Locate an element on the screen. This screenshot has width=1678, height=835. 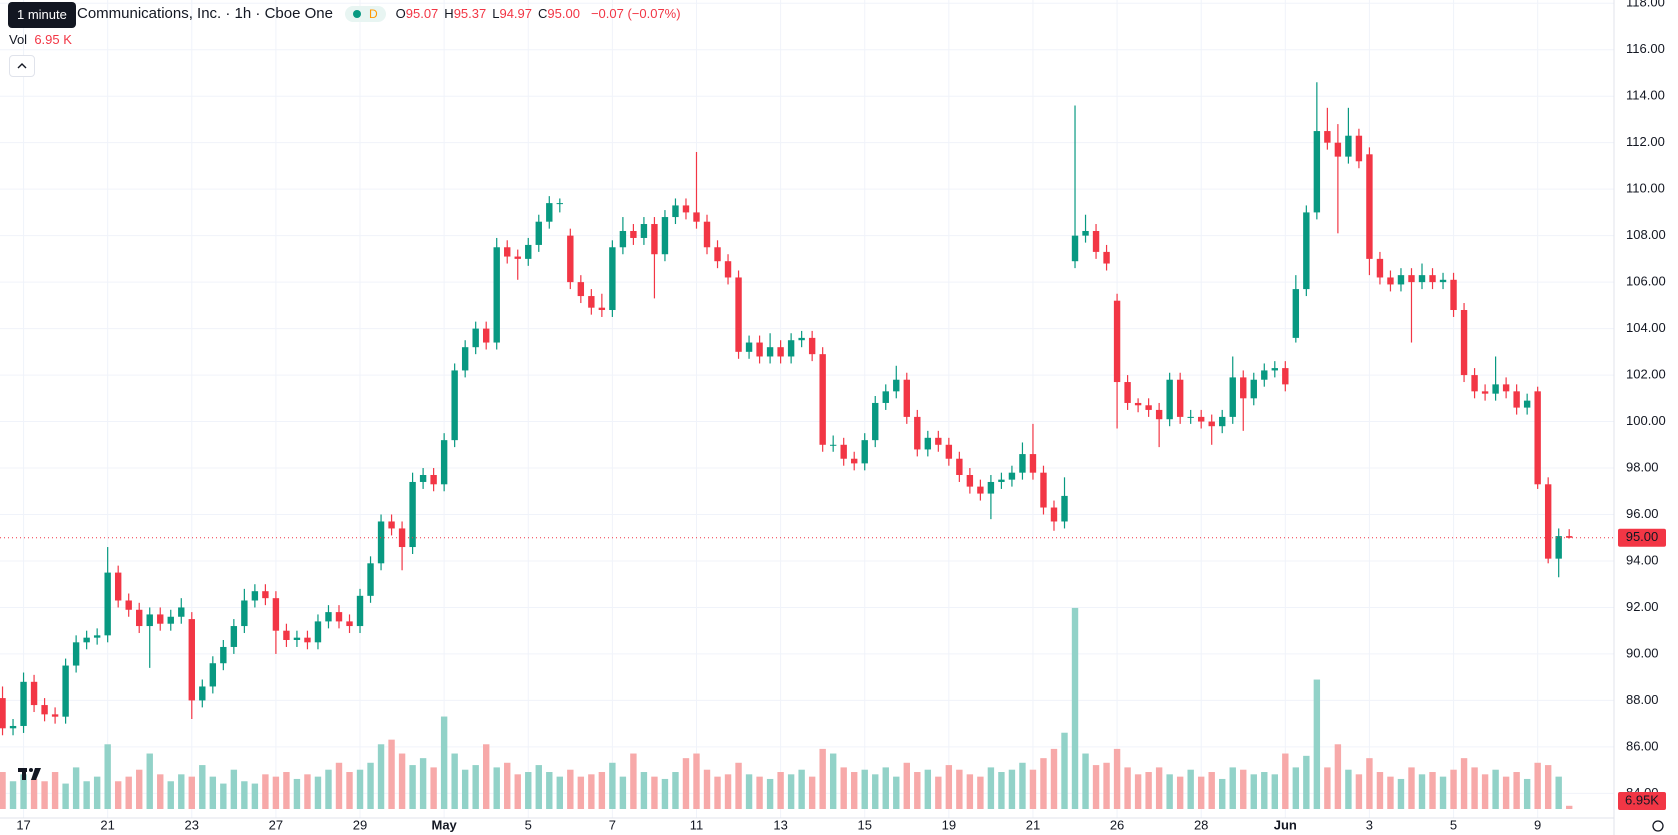
y-tick-label: 92.00 is located at coordinates (1642, 606).